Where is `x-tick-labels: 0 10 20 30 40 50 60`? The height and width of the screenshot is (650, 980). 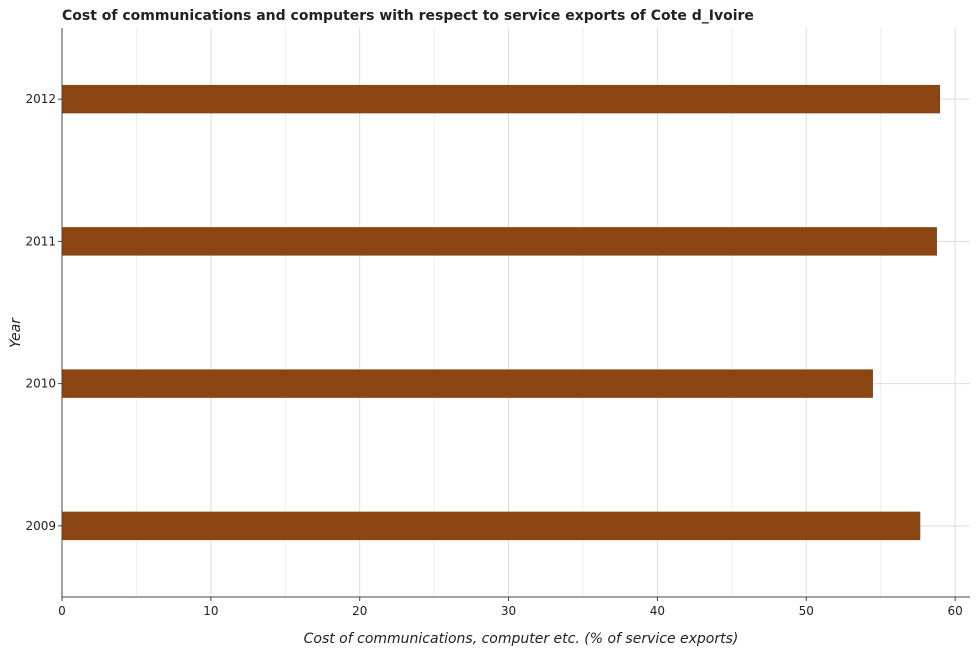
x-tick-labels: 0 10 20 30 40 50 60 is located at coordinates (510, 611).